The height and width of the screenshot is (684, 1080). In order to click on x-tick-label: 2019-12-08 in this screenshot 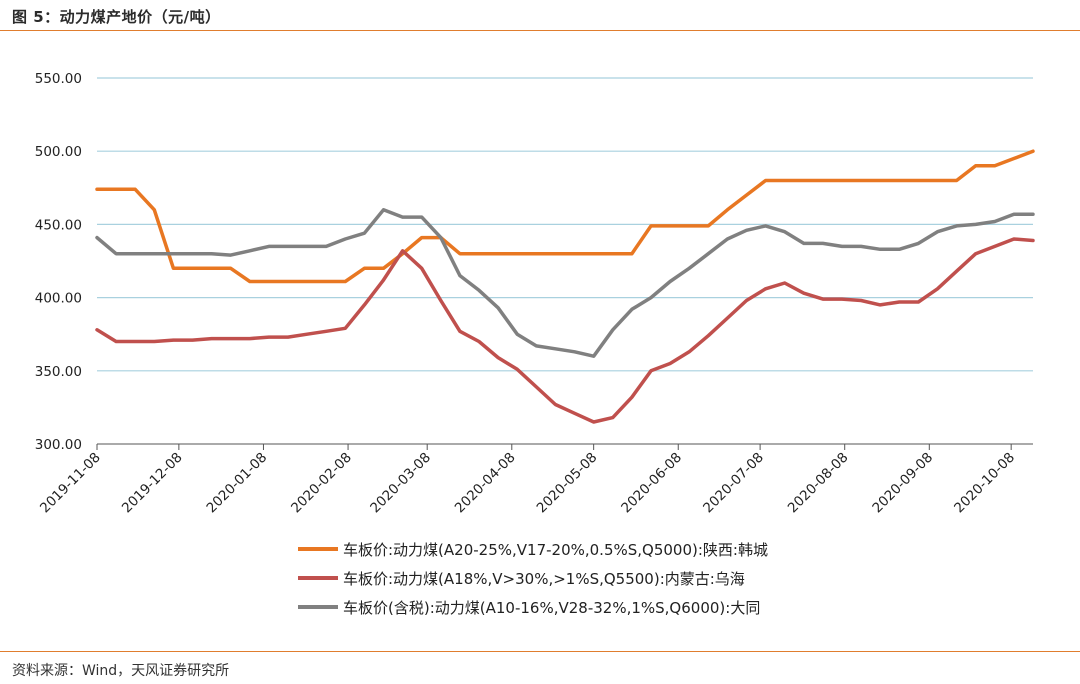, I will do `click(152, 483)`.